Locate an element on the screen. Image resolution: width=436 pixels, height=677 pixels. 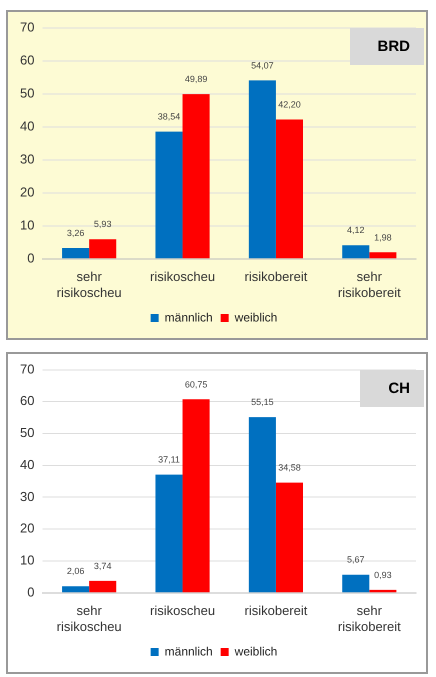
data-label: 55,15 is located at coordinates (262, 402).